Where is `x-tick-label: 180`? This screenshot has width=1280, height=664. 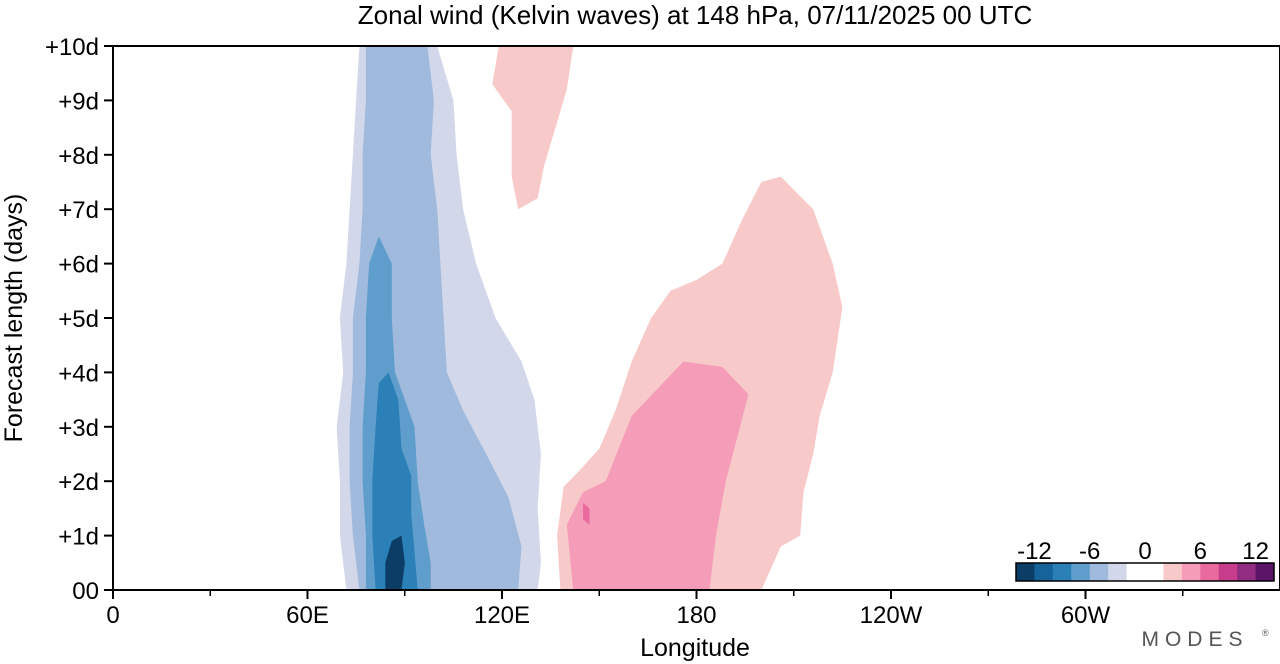 x-tick-label: 180 is located at coordinates (696, 615).